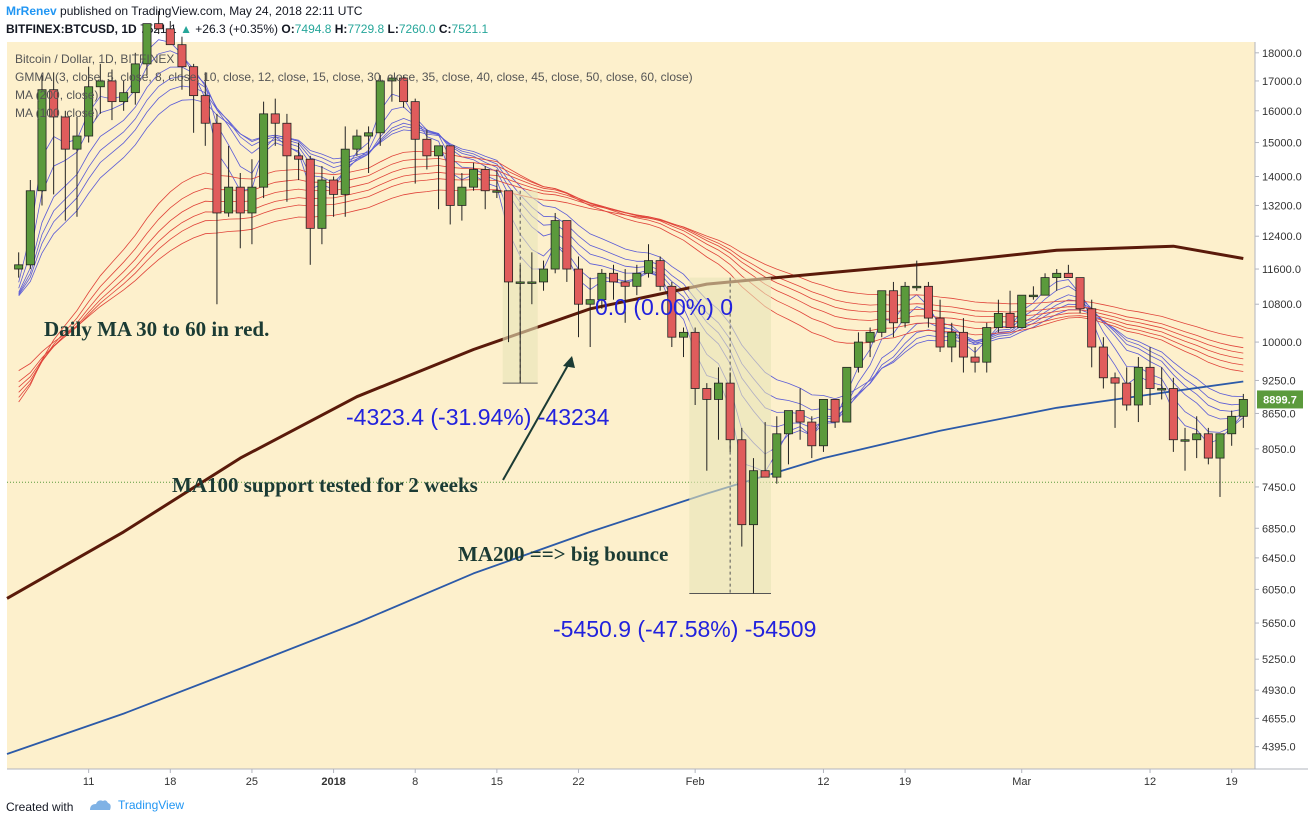 This screenshot has width=1315, height=825. Describe the element at coordinates (1279, 529) in the screenshot. I see `price-tick-label: 6850.0` at that location.